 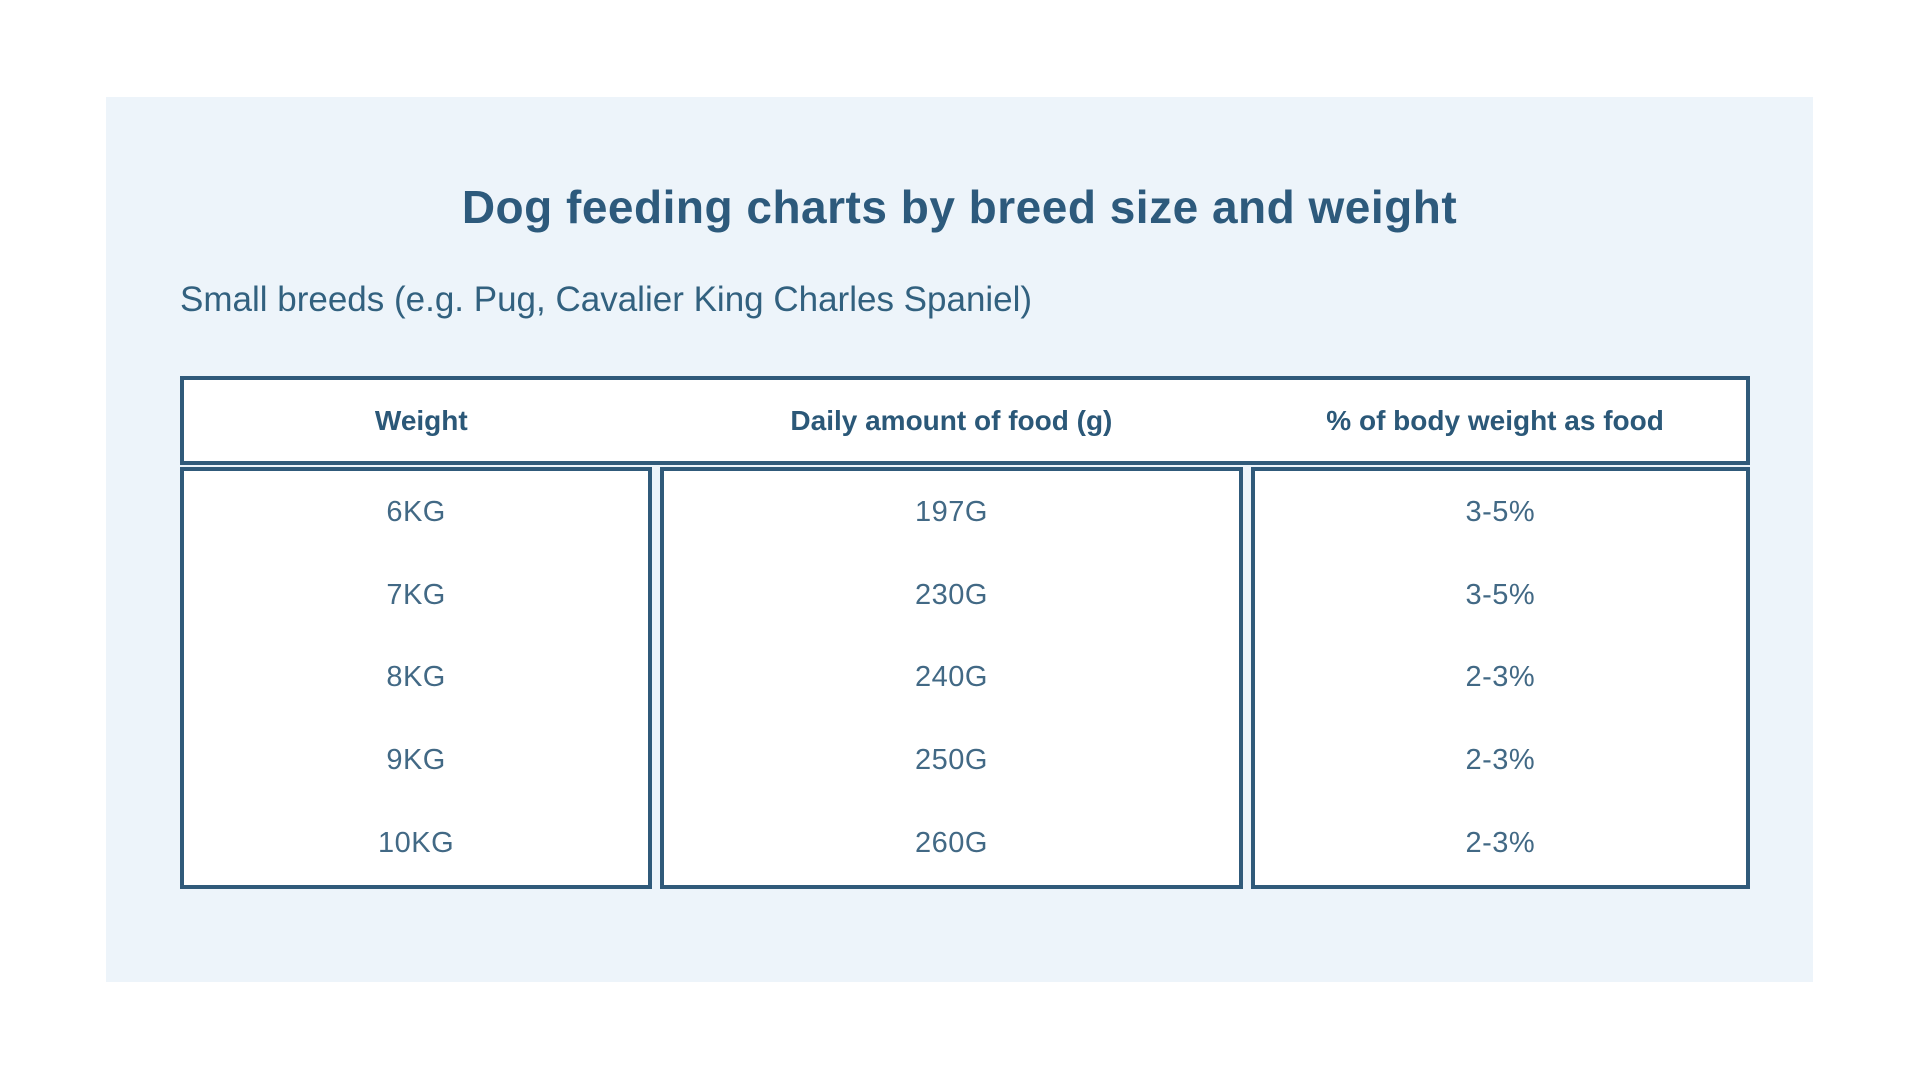 I want to click on table-cell-daily-food: 240G, so click(x=951, y=677).